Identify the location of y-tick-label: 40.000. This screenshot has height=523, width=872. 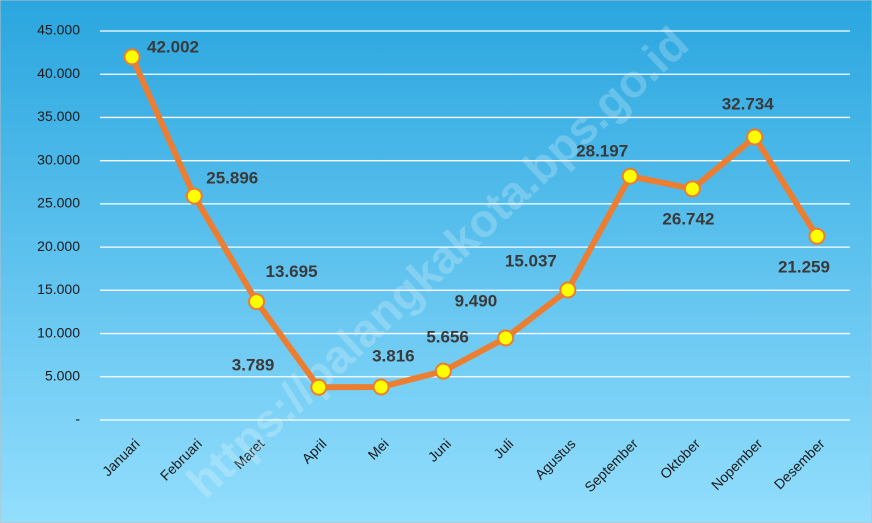
(58, 73).